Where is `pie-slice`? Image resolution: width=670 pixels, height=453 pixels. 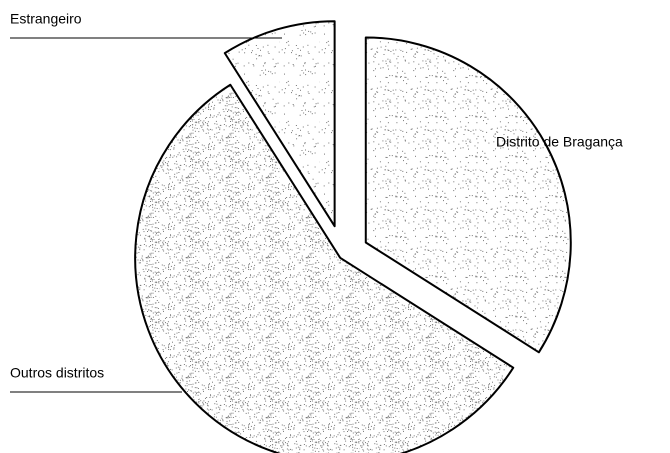
pie-slice is located at coordinates (279, 124).